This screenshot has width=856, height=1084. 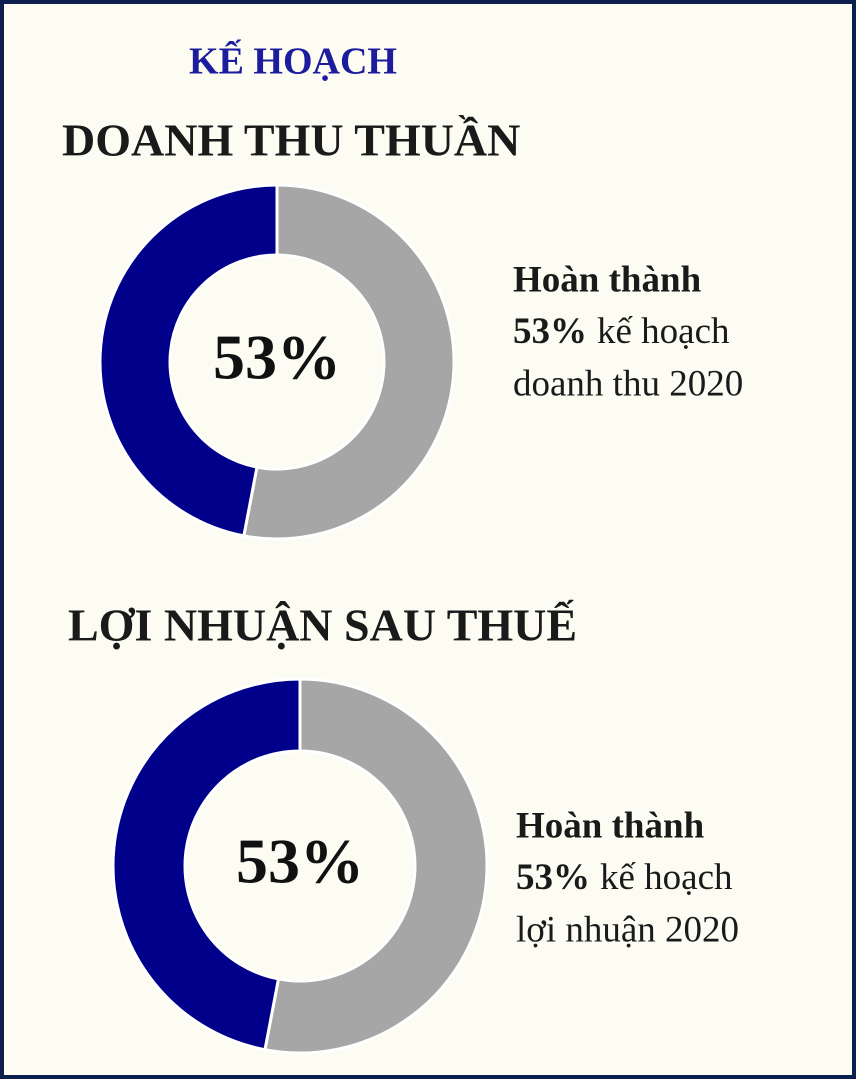 What do you see at coordinates (628, 383) in the screenshot?
I see `note-line: doanh thu 2020` at bounding box center [628, 383].